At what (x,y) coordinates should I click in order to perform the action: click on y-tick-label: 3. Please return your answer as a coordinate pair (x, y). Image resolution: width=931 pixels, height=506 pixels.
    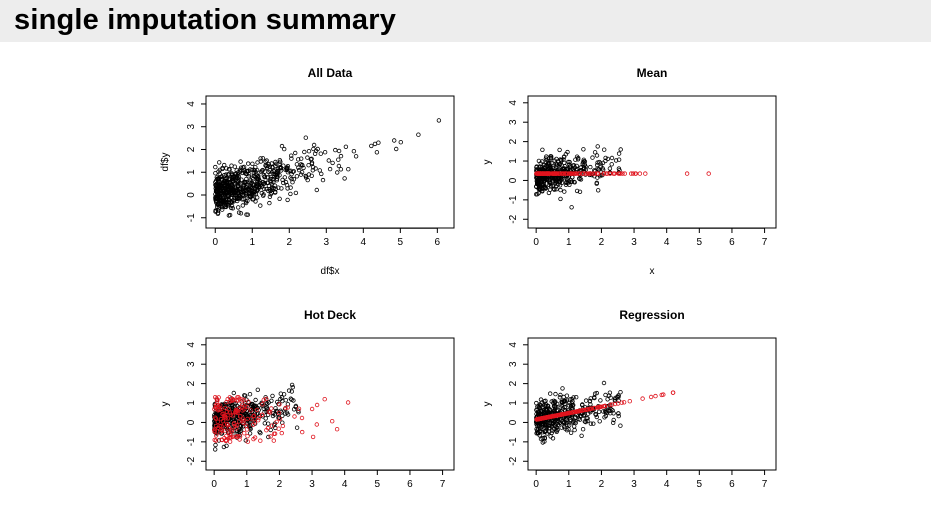
    Looking at the image, I should click on (513, 364).